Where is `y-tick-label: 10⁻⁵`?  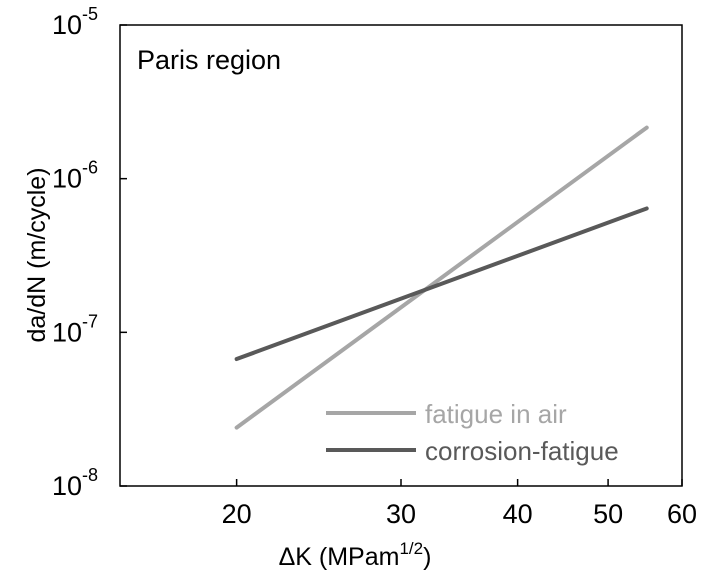 y-tick-label: 10⁻⁵ is located at coordinates (75, 22).